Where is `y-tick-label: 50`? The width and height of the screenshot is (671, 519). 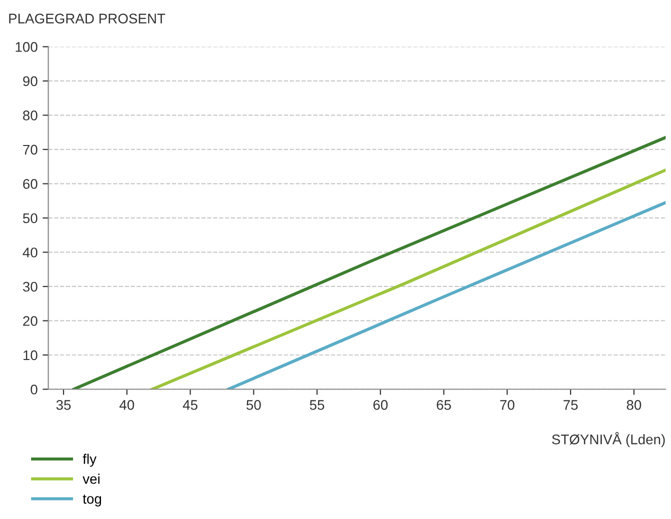
y-tick-label: 50 is located at coordinates (30, 218).